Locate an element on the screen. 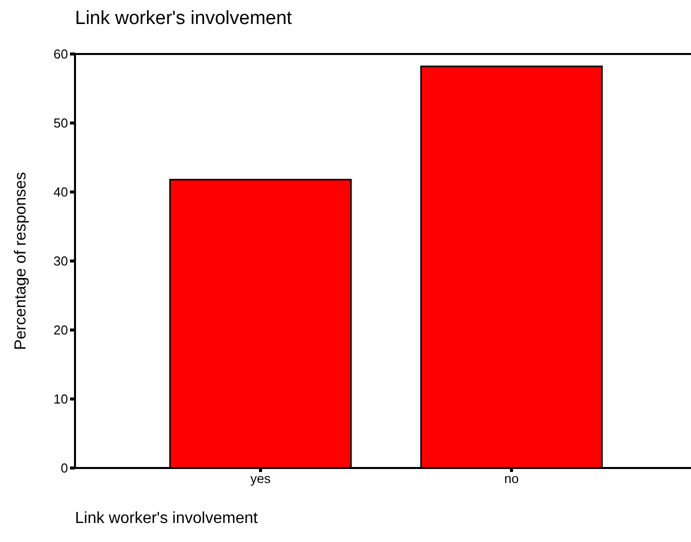 Image resolution: width=691 pixels, height=542 pixels. y-tick-label: 50 is located at coordinates (61, 123).